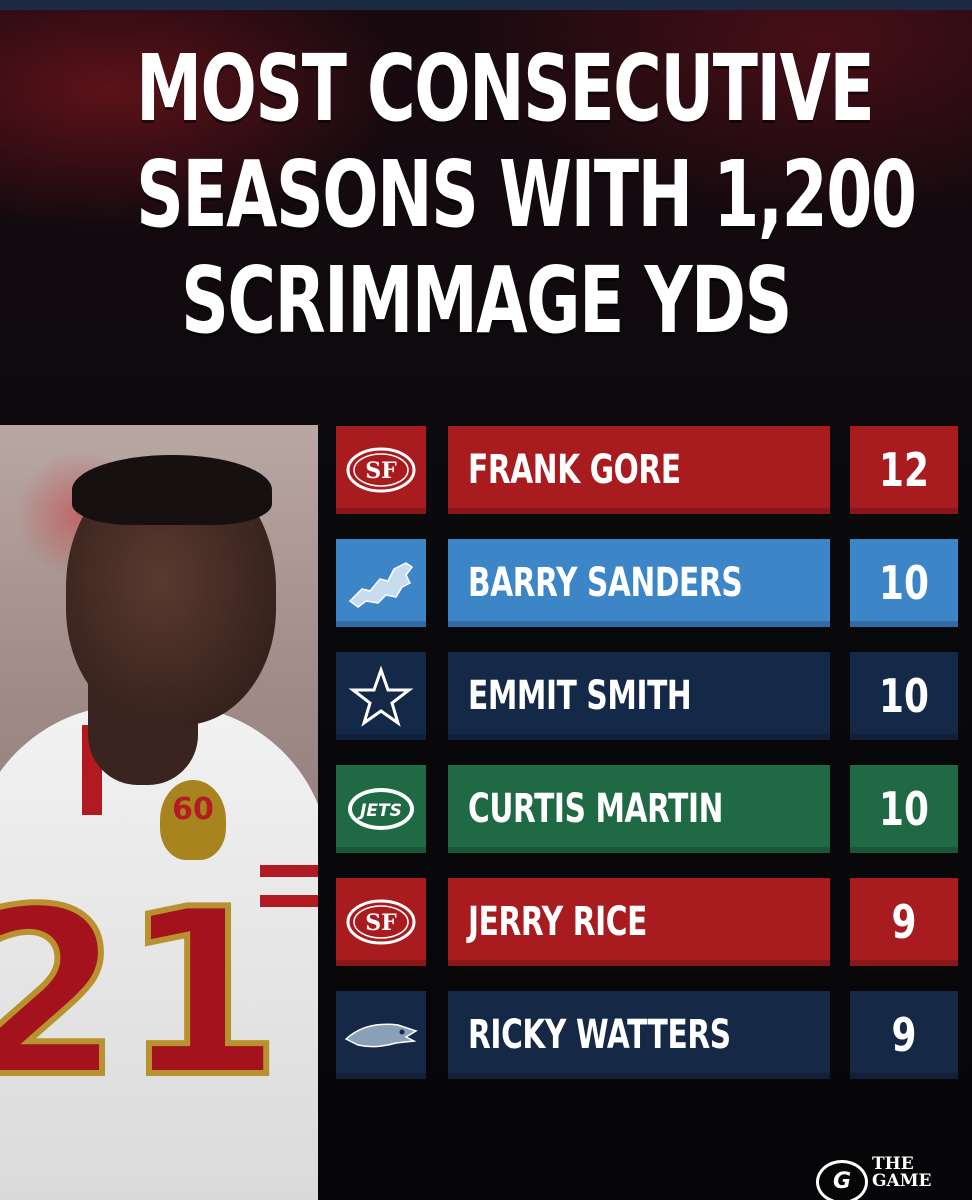 Image resolution: width=972 pixels, height=1200 pixels. I want to click on table-row: SF FRANK GORE 12, so click(647, 470).